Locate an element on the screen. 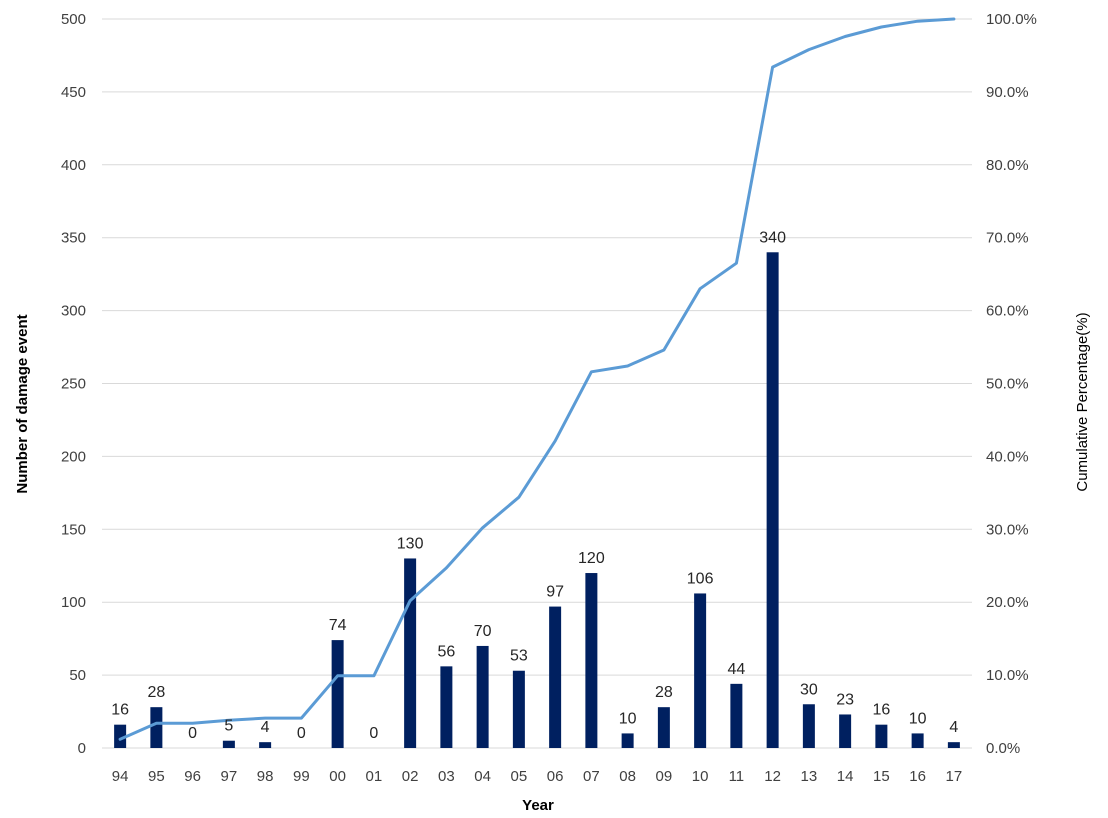 Image resolution: width=1108 pixels, height=818 pixels. y2-tick-label: 0.0% is located at coordinates (1003, 748).